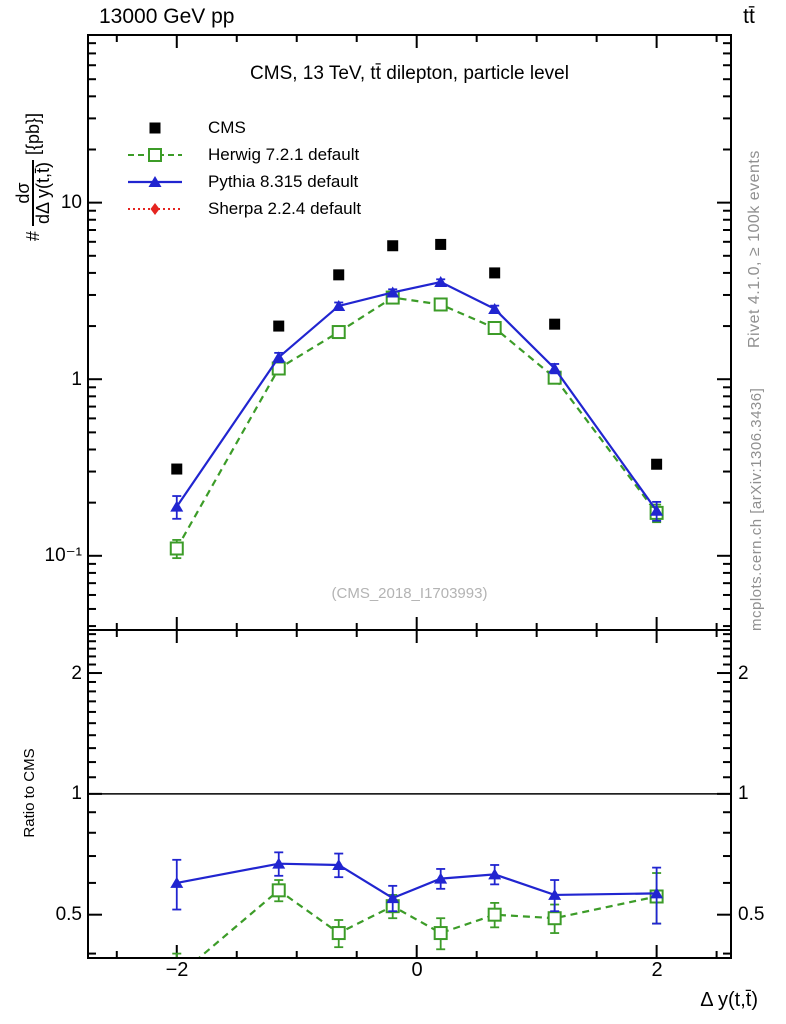  What do you see at coordinates (155, 209) in the screenshot?
I see `sherpa-marker-icon` at bounding box center [155, 209].